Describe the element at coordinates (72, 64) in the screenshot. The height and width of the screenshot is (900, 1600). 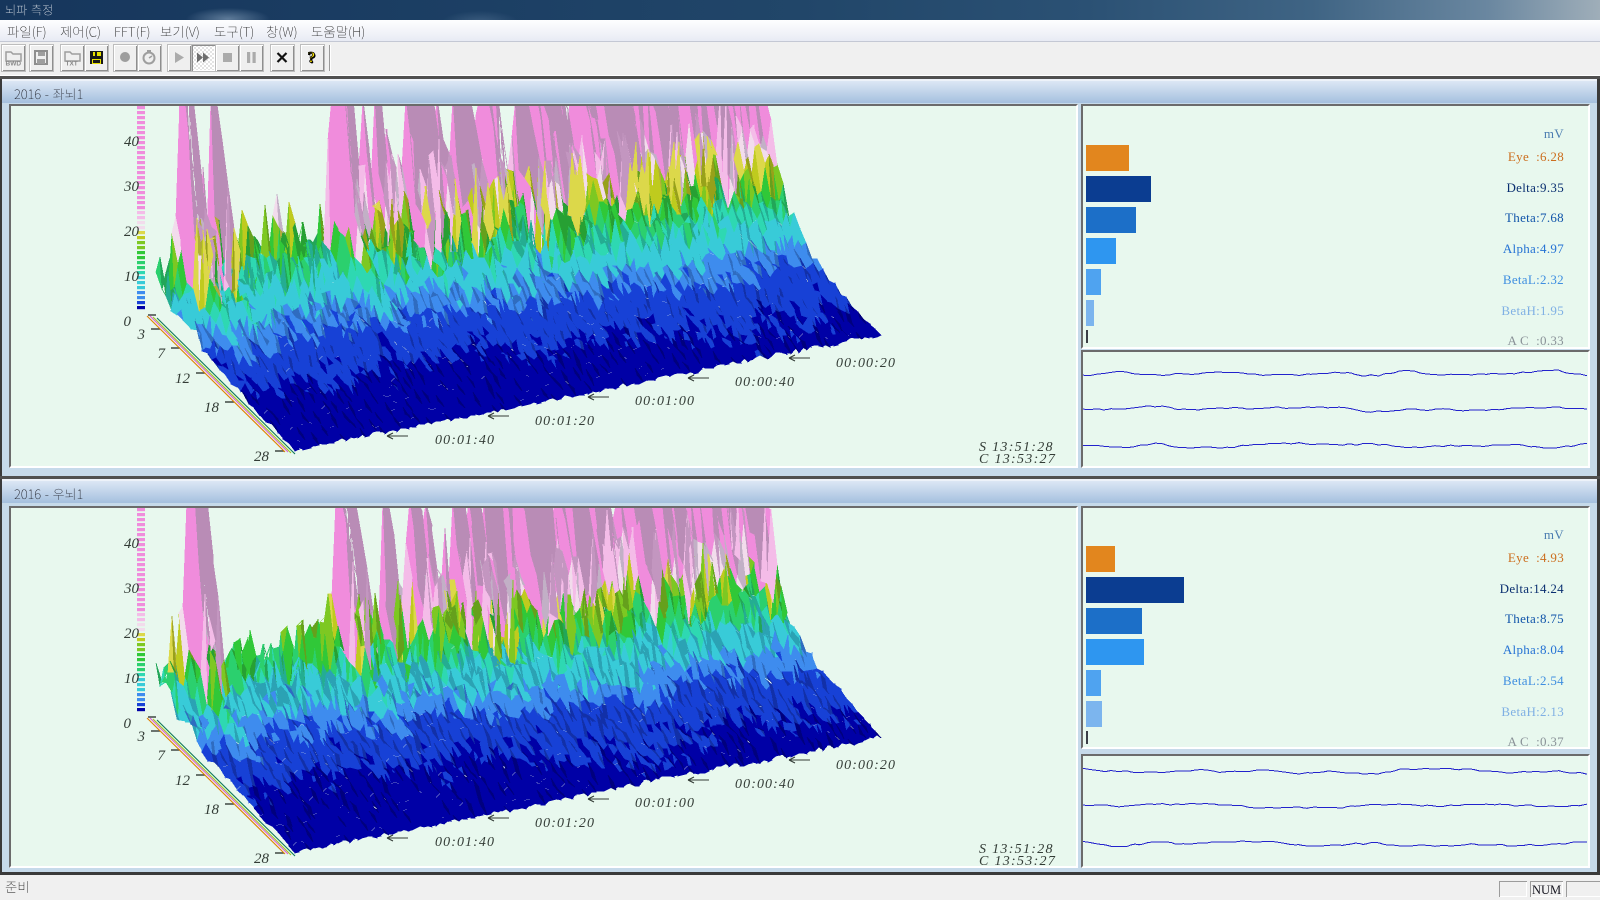
I see `svg-text: TXT` at that location.